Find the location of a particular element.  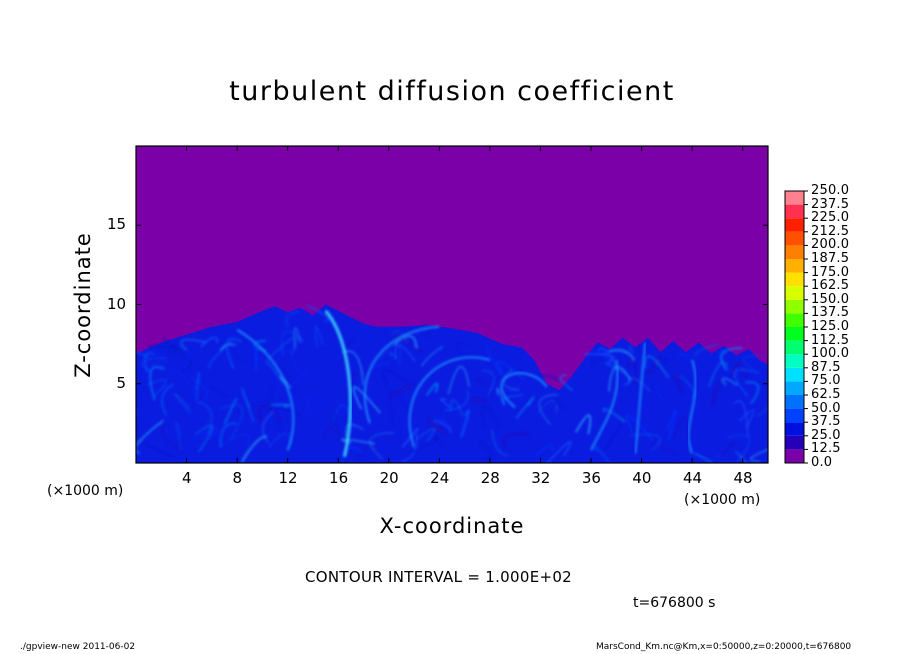

colorbar-label: 37.5 is located at coordinates (826, 422).